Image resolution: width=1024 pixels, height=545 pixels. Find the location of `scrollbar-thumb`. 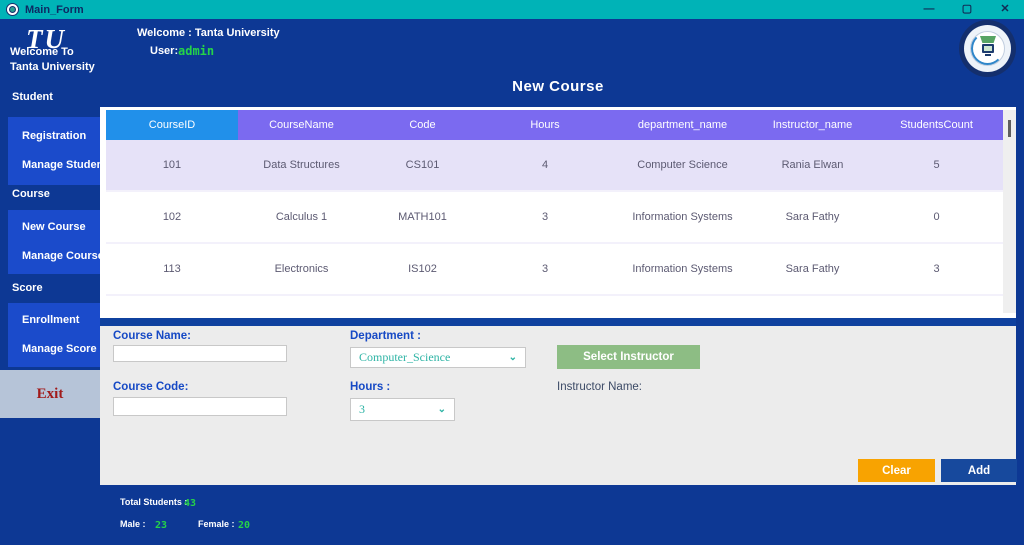

scrollbar-thumb is located at coordinates (1009, 128).